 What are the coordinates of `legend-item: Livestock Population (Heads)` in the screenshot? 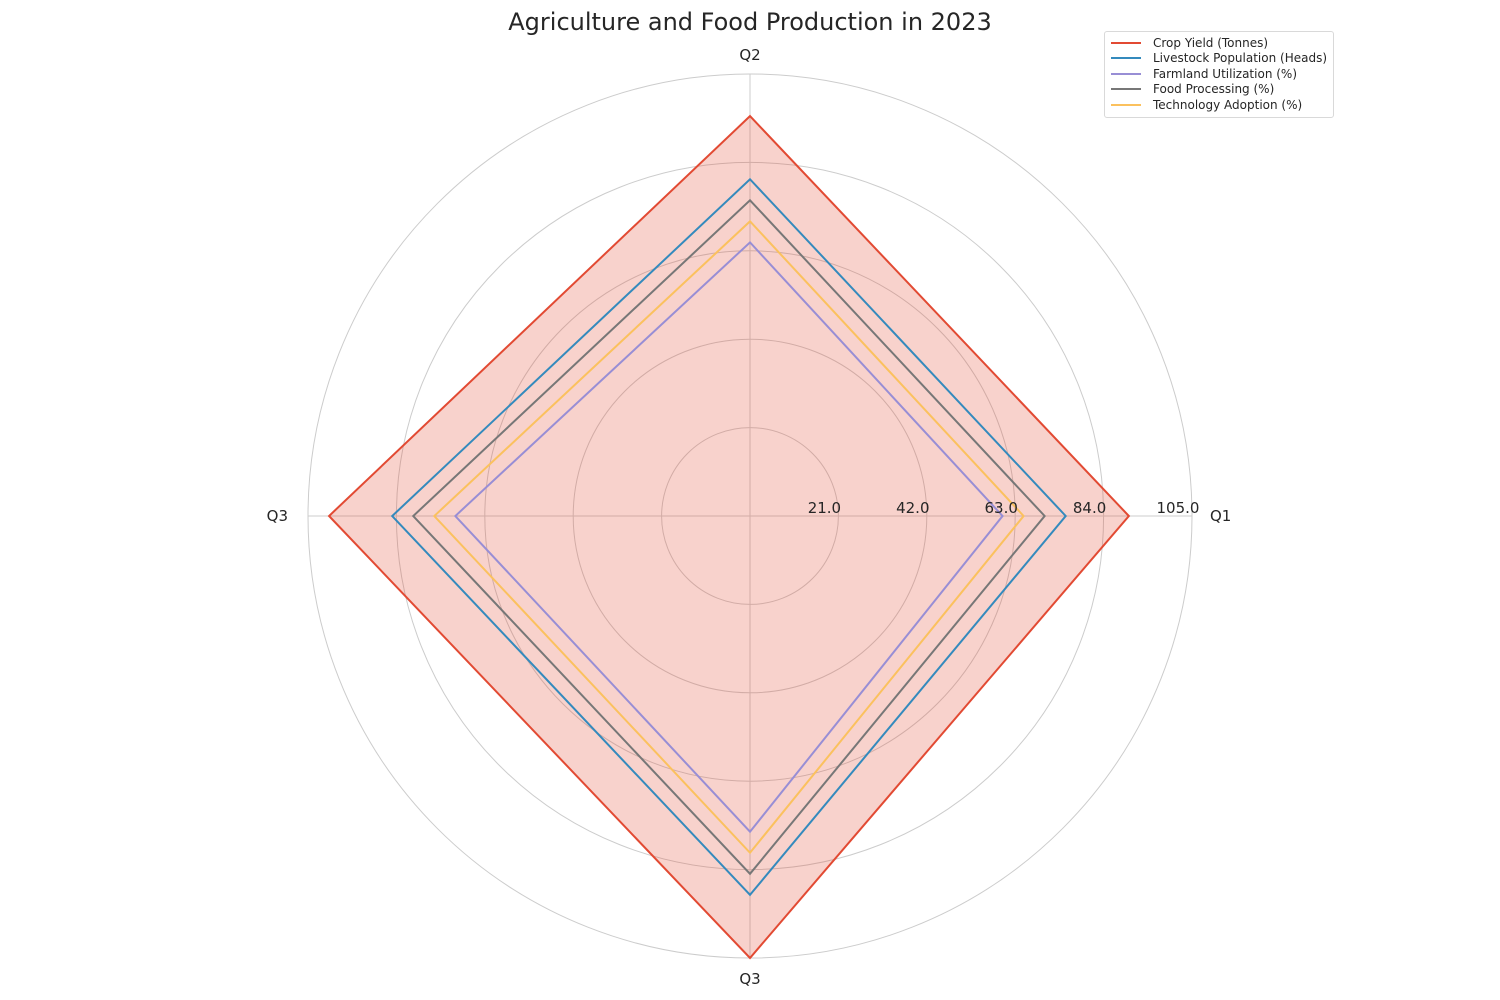 It's located at (1219, 59).